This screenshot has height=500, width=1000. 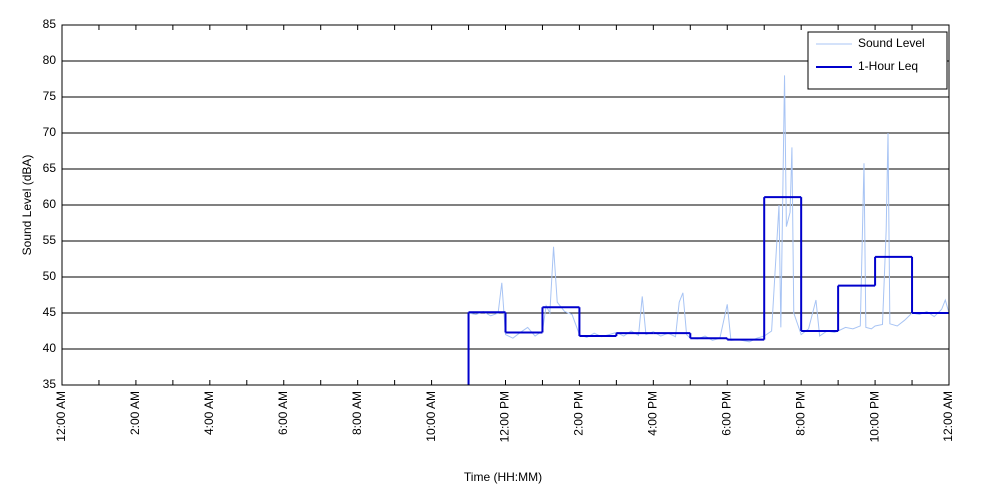 I want to click on x-axis-label: Time (HH:MM), so click(x=503, y=477).